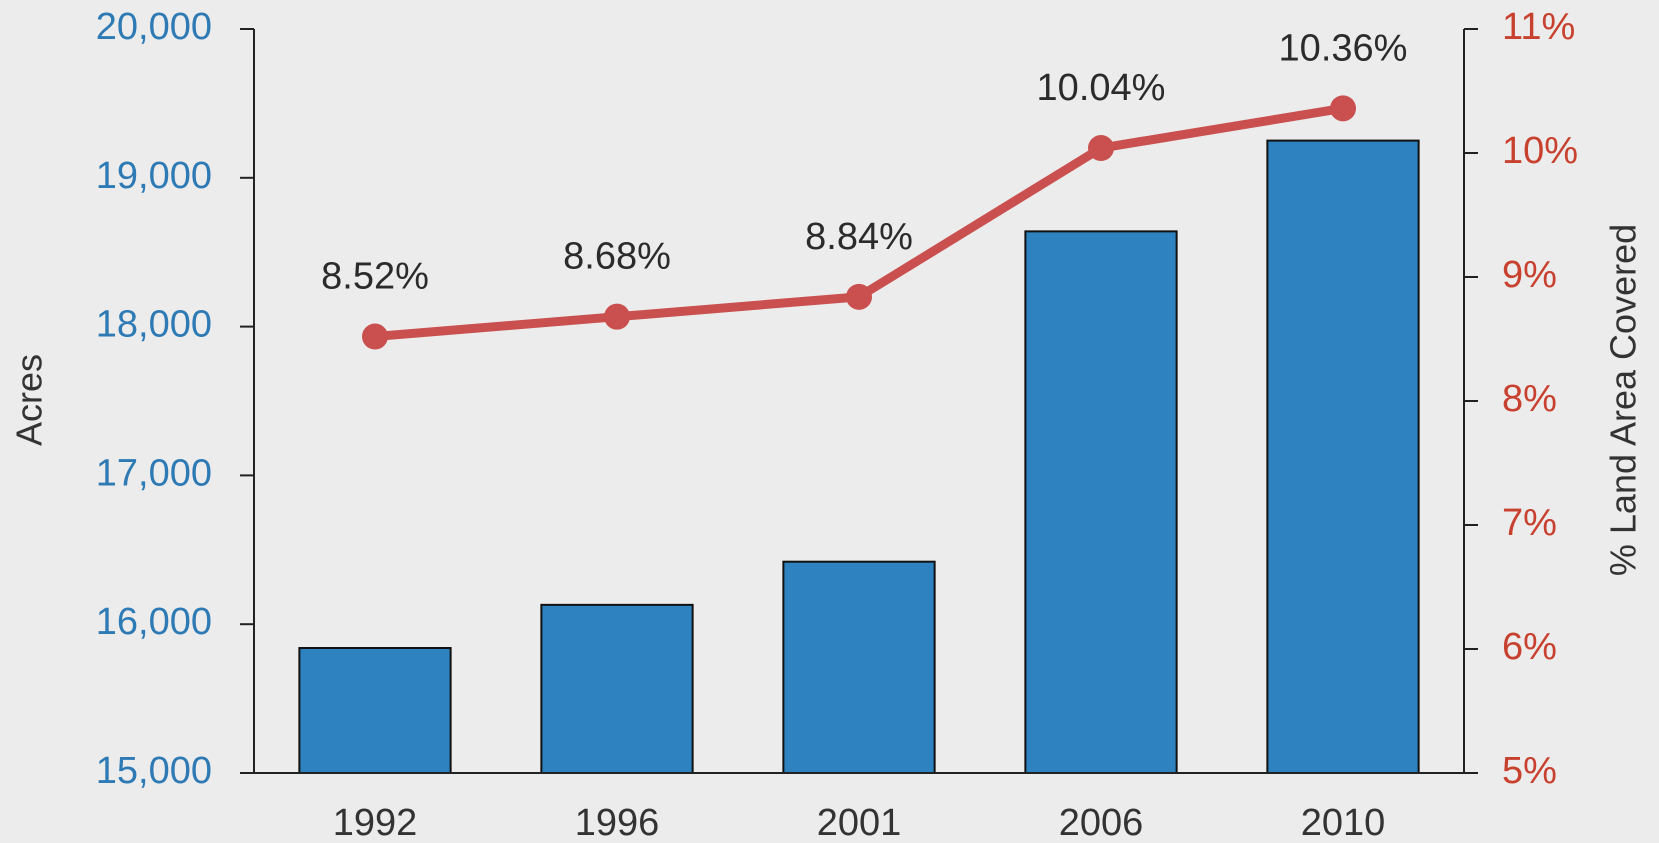 This screenshot has height=843, width=1659. Describe the element at coordinates (1529, 523) in the screenshot. I see `y2-tick-label: 7%` at that location.